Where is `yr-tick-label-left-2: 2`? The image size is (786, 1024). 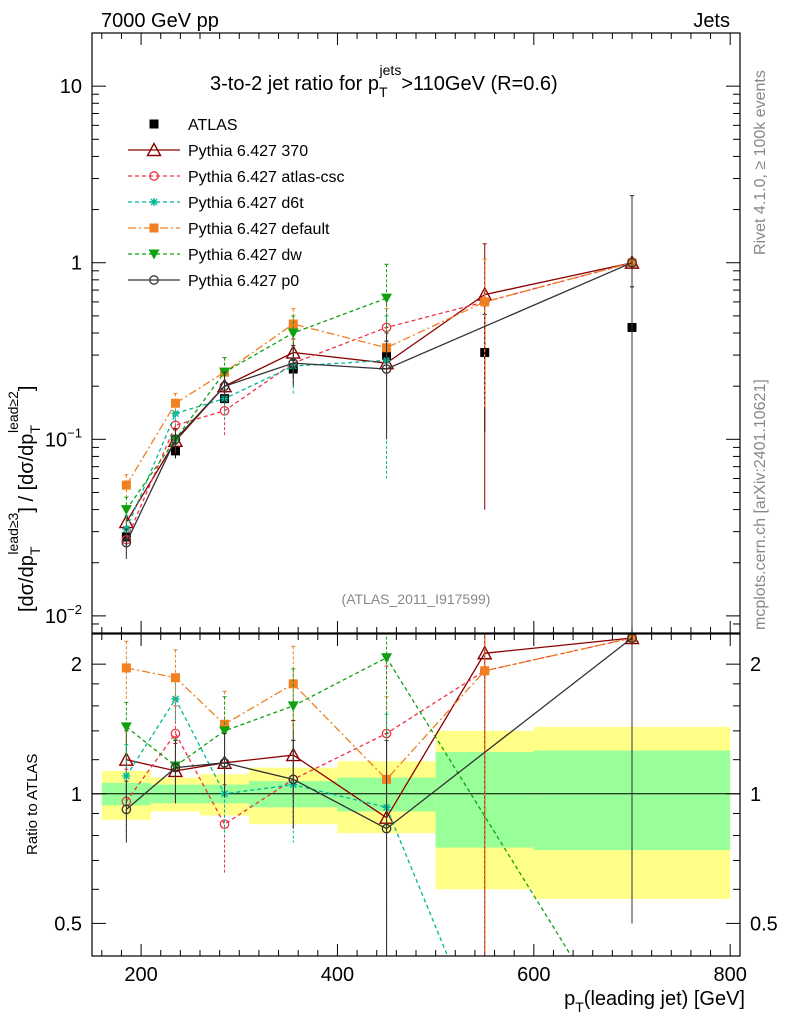 yr-tick-label-left-2: 2 is located at coordinates (76, 665).